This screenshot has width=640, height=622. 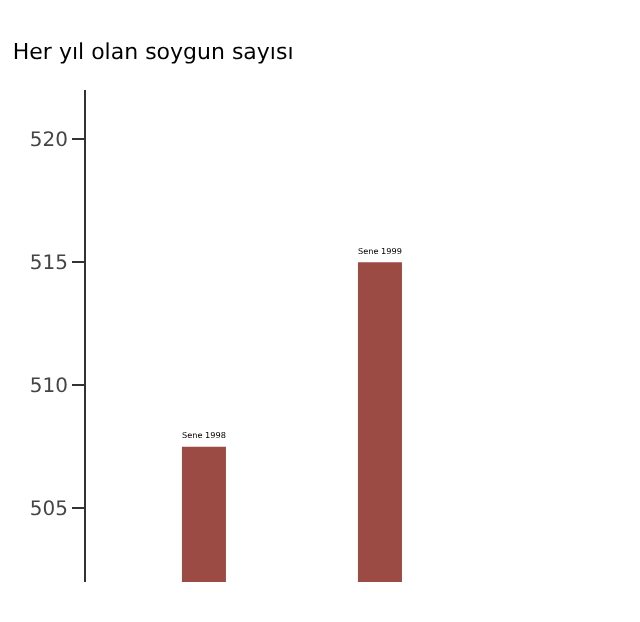 What do you see at coordinates (48, 387) in the screenshot?
I see `y-tick-label: 510` at bounding box center [48, 387].